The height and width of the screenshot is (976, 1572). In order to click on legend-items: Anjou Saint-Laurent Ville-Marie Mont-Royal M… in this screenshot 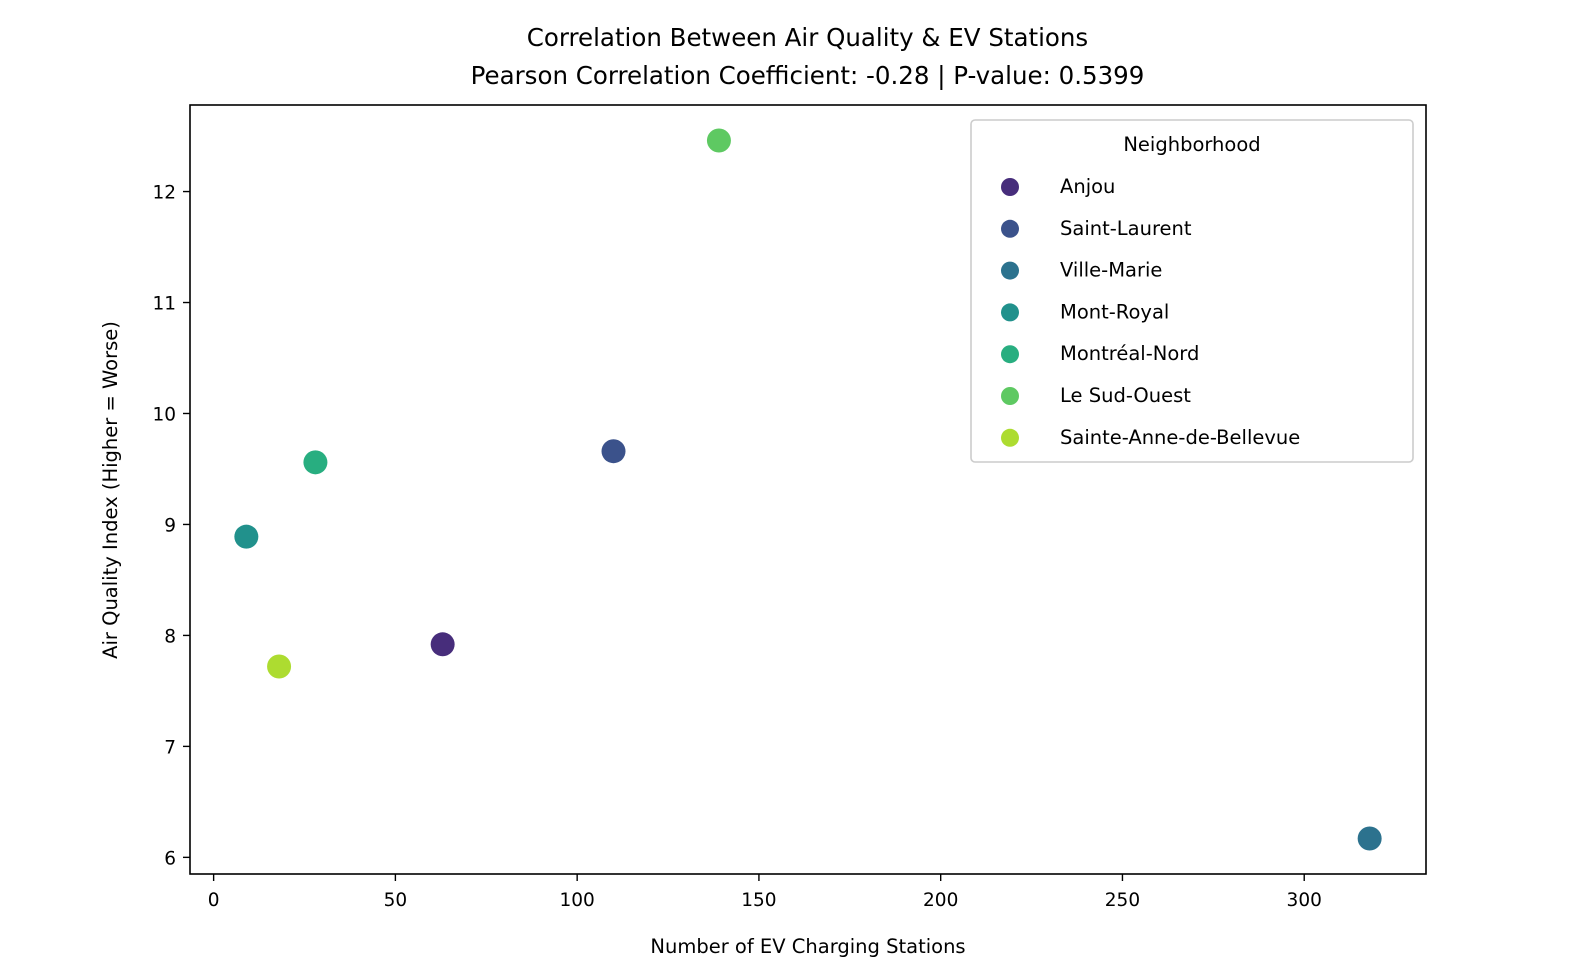, I will do `click(1150, 312)`.